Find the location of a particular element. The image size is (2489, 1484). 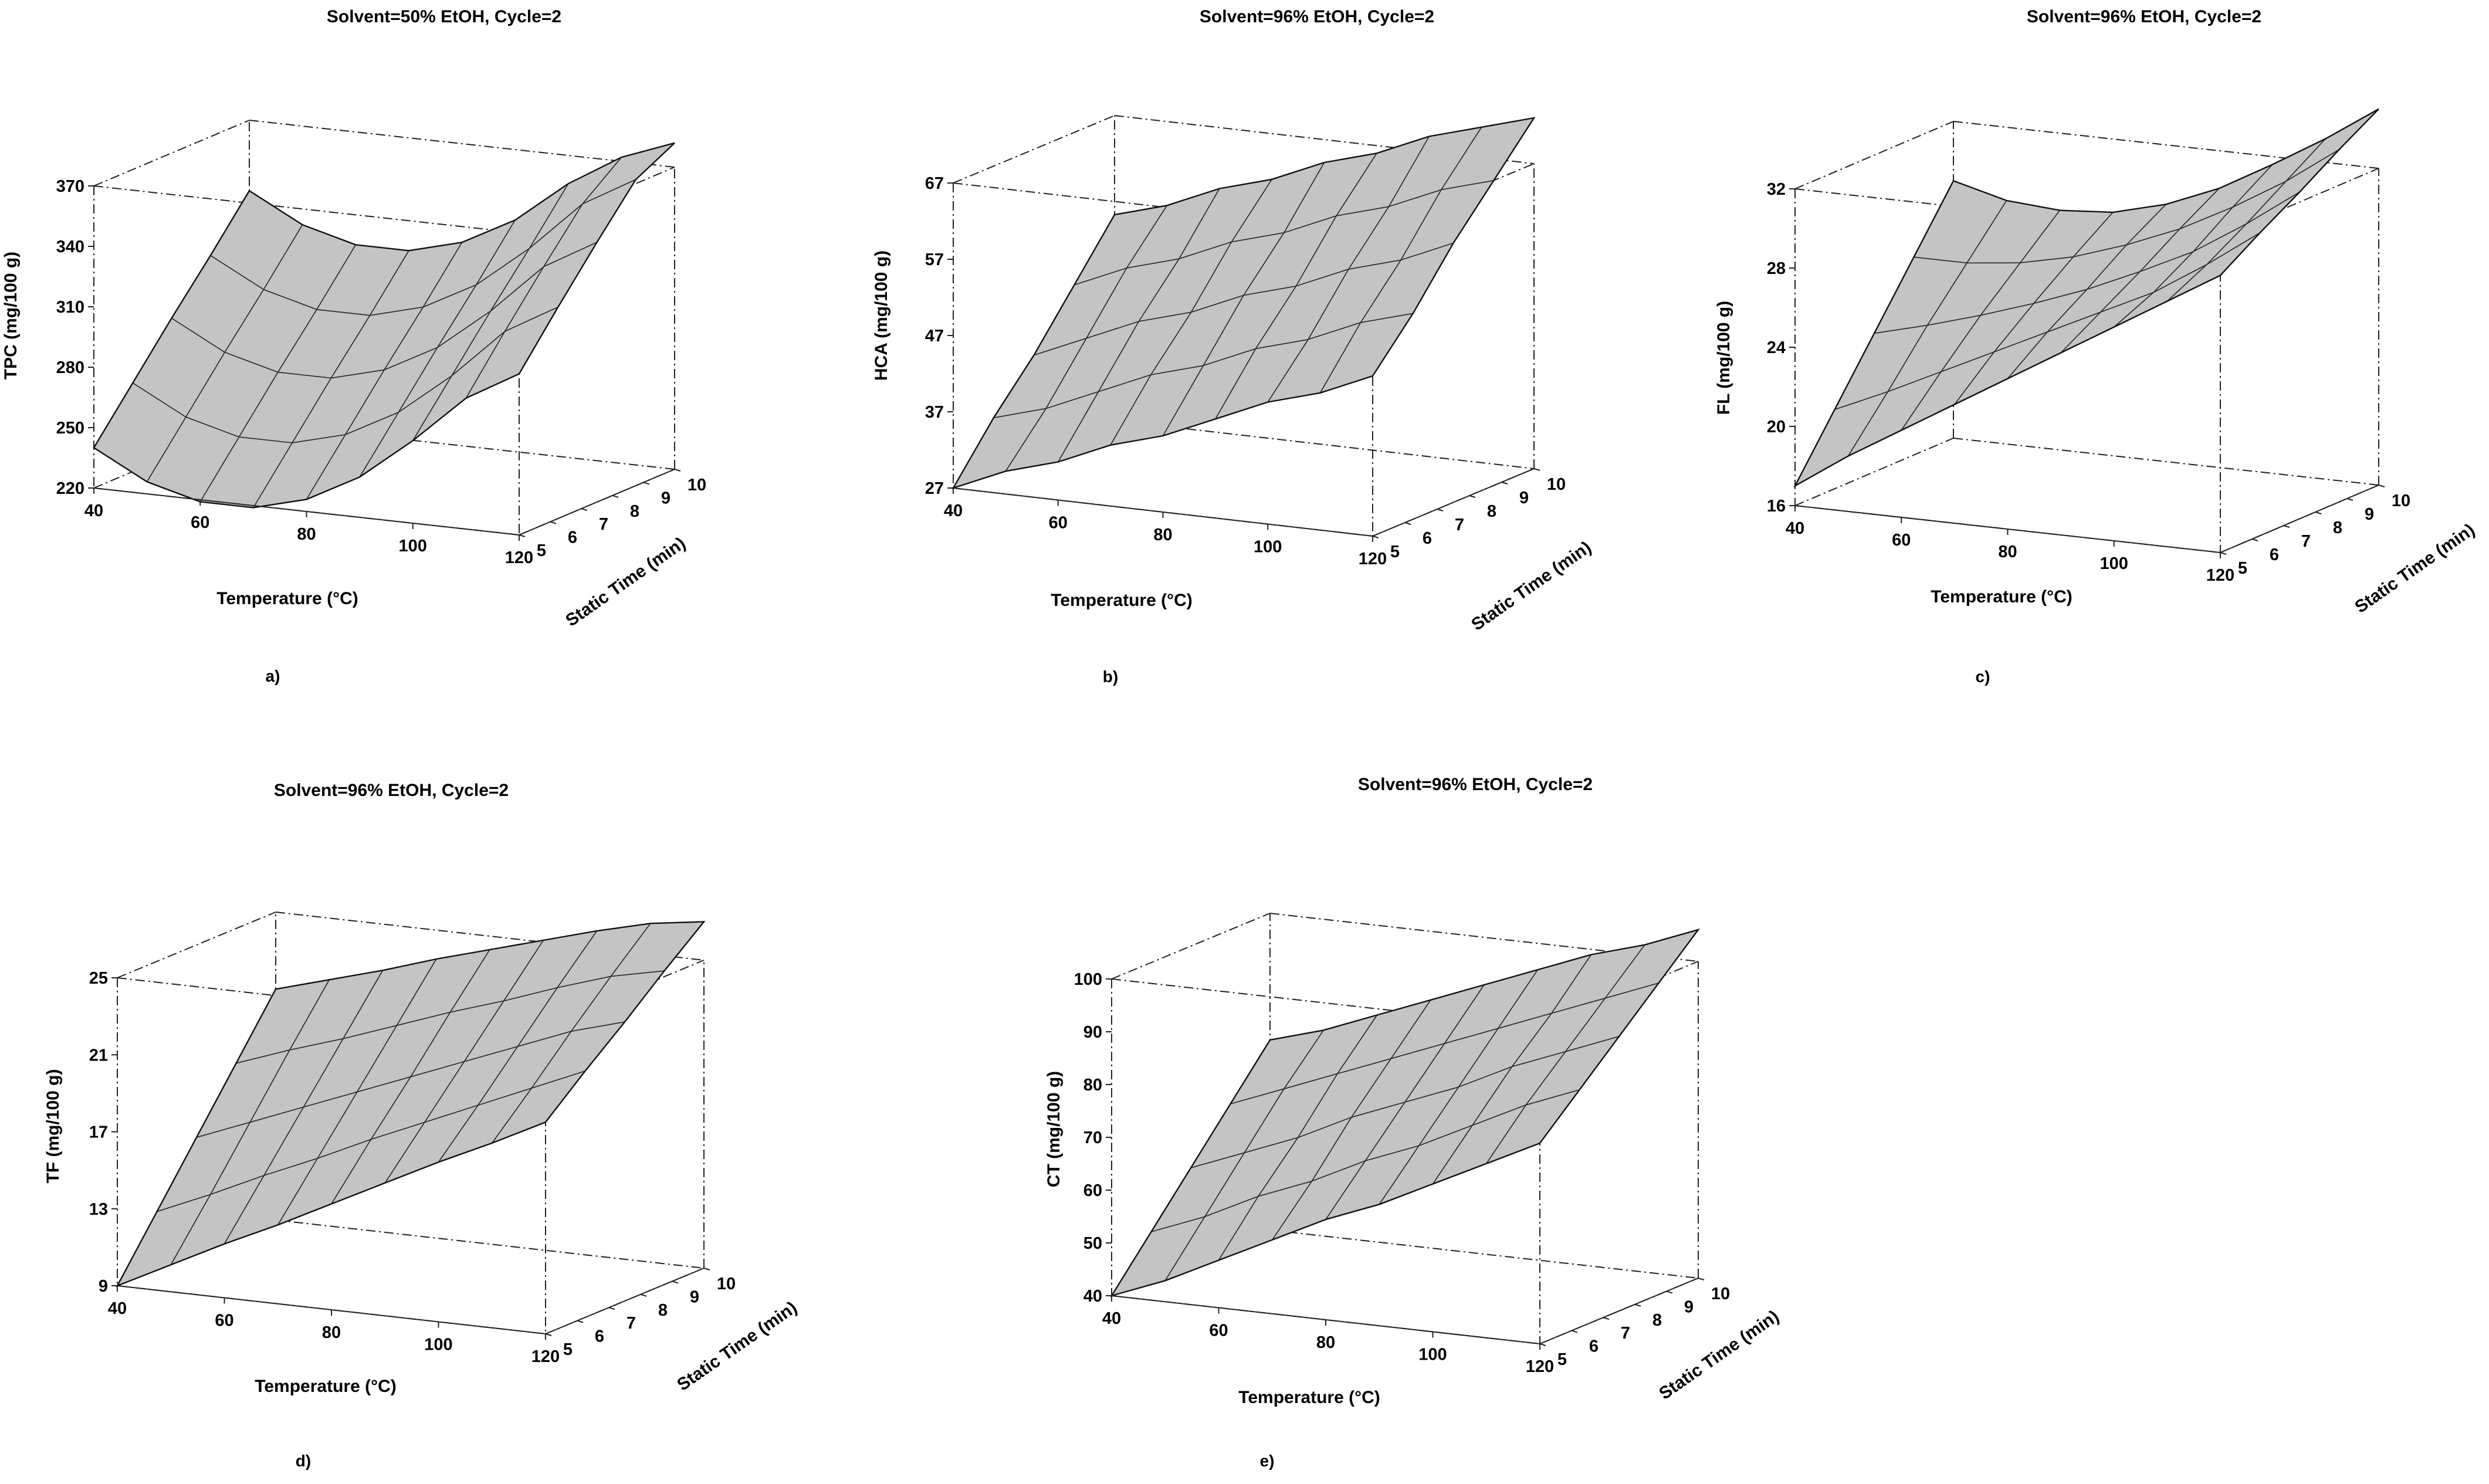

panel-e-xlabel: Temperature (°C) is located at coordinates (1309, 1398).